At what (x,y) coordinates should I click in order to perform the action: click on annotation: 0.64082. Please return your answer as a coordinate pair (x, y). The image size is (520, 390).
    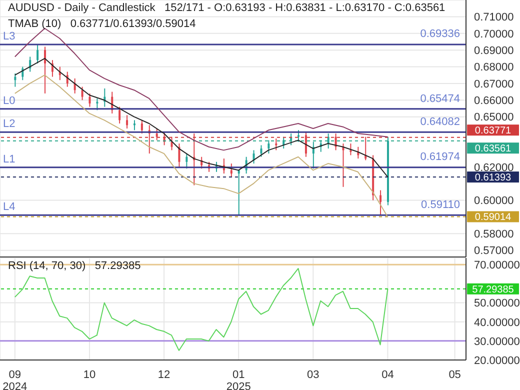
    Looking at the image, I should click on (440, 122).